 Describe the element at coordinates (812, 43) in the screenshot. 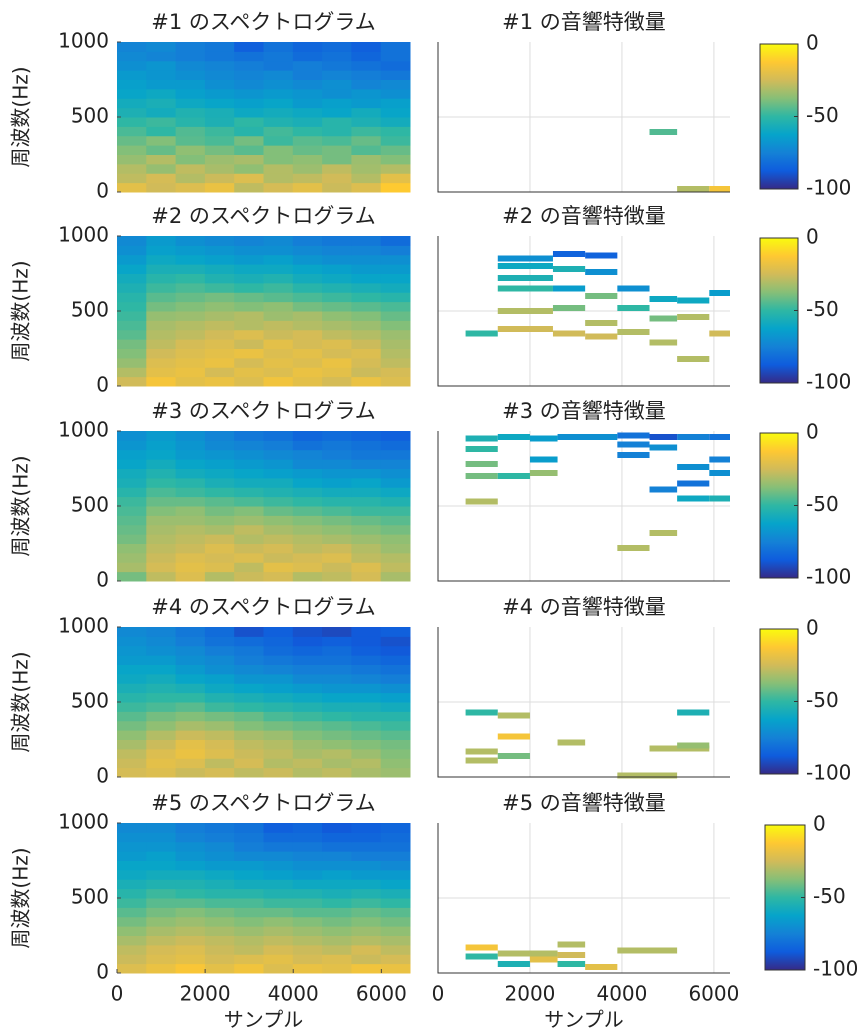

I see `colorbar-tick-label: 0` at that location.